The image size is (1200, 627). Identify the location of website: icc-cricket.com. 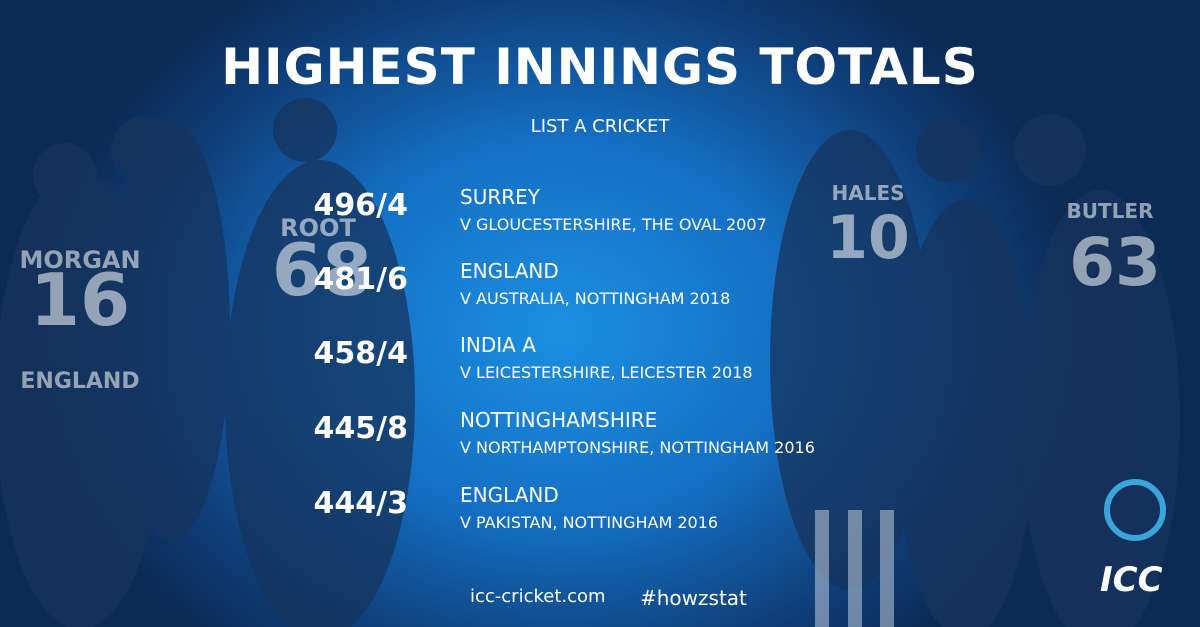
(538, 596).